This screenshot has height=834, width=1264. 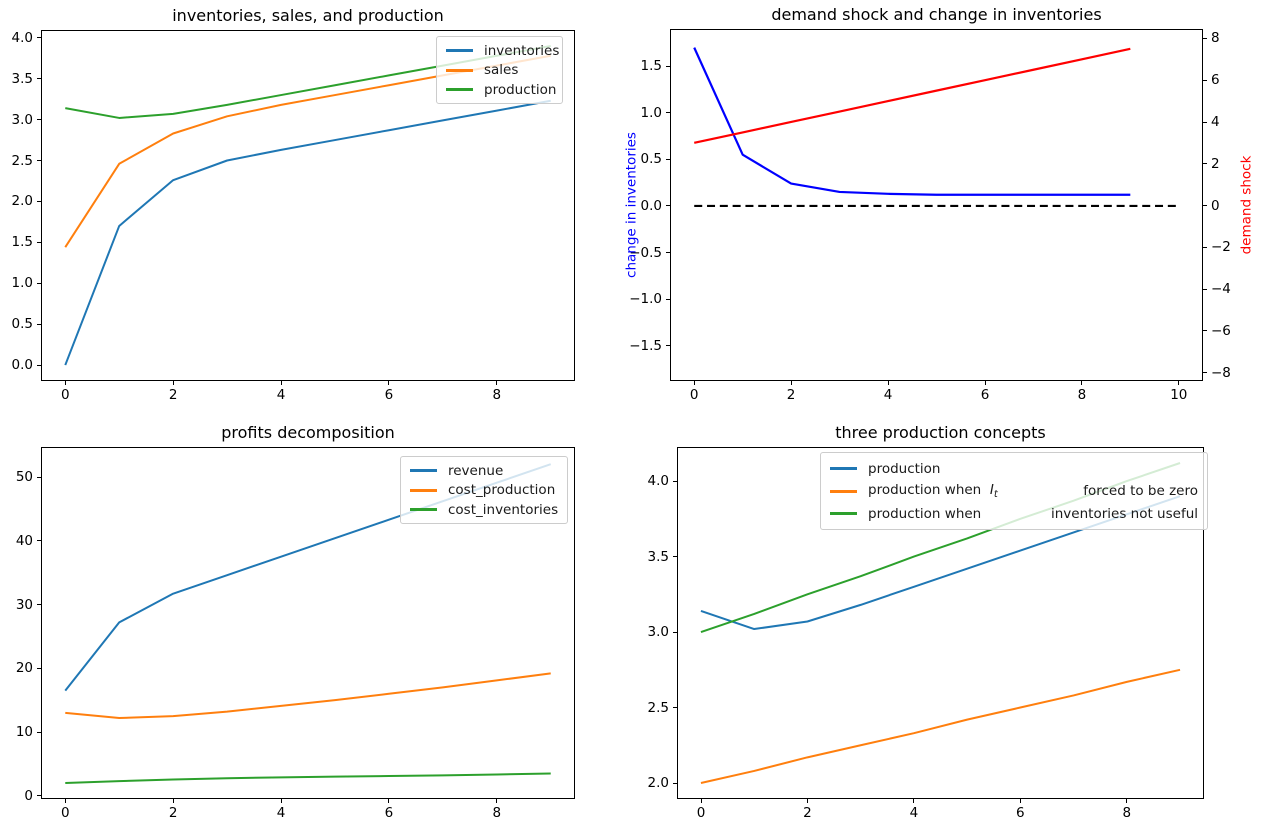 What do you see at coordinates (645, 252) in the screenshot?
I see `y-tick-label: −0.5` at bounding box center [645, 252].